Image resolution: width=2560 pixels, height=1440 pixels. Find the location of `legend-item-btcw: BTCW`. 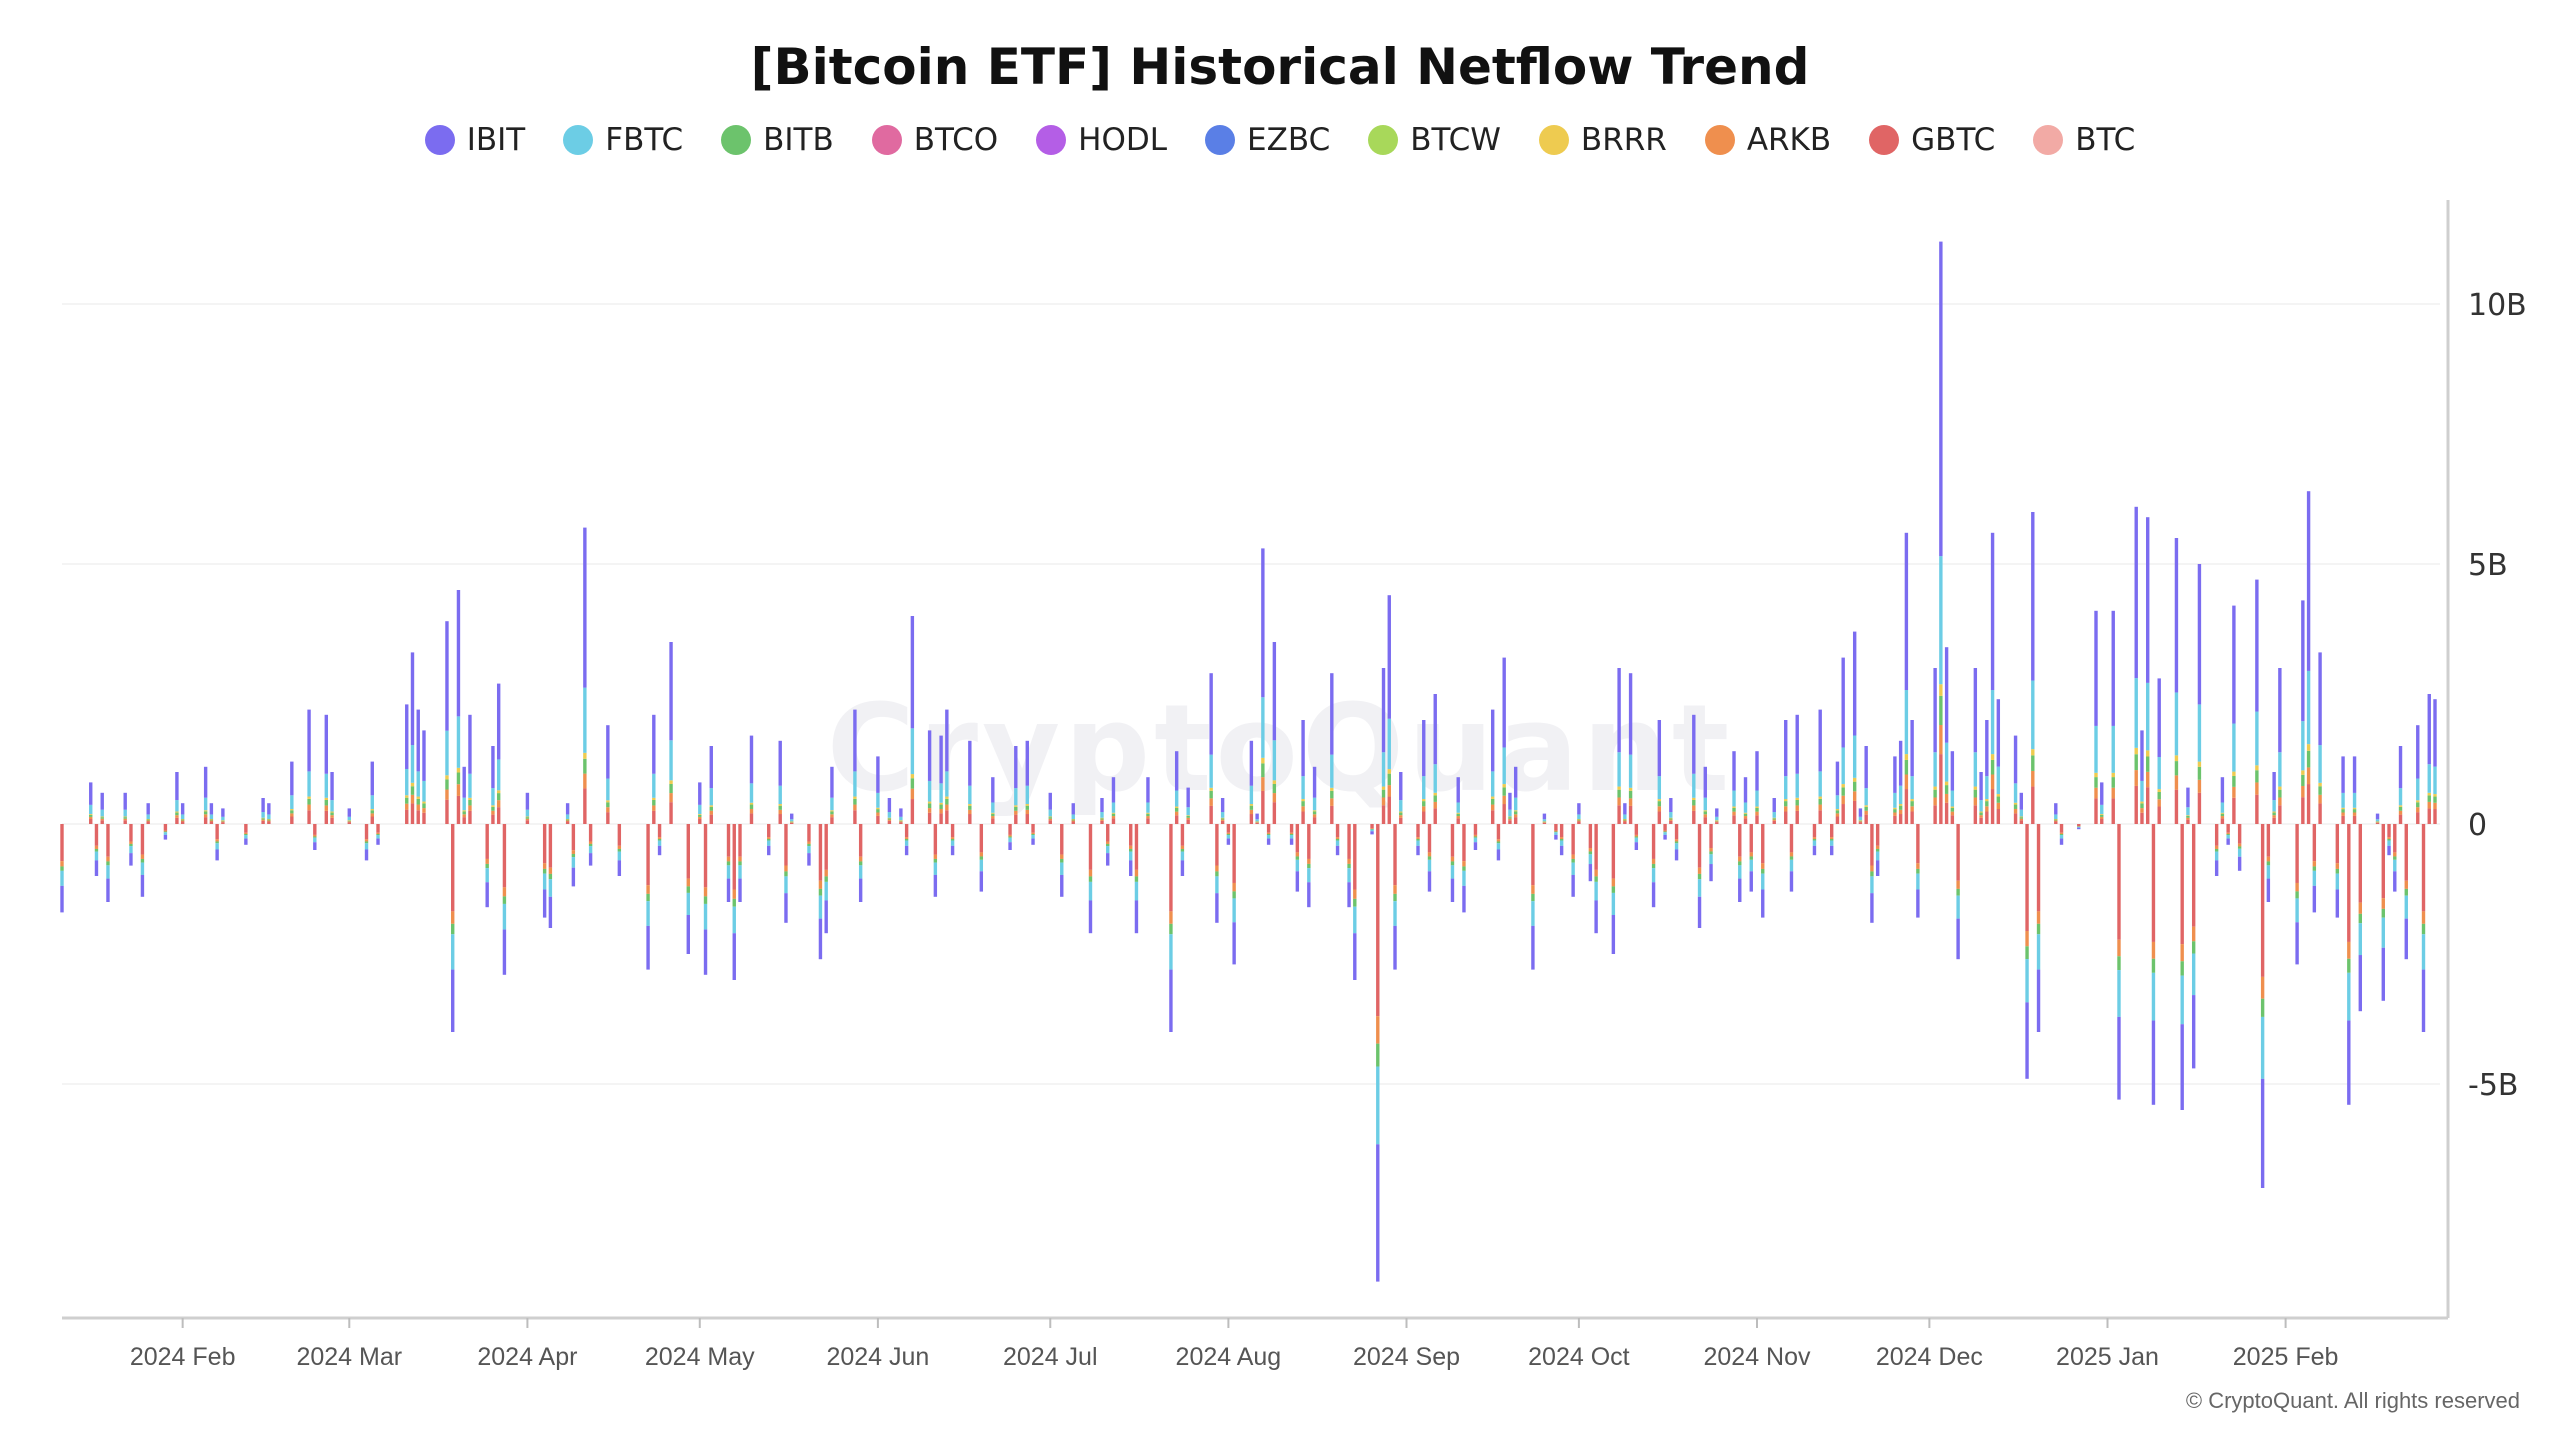

legend-item-btcw: BTCW is located at coordinates (1434, 140).